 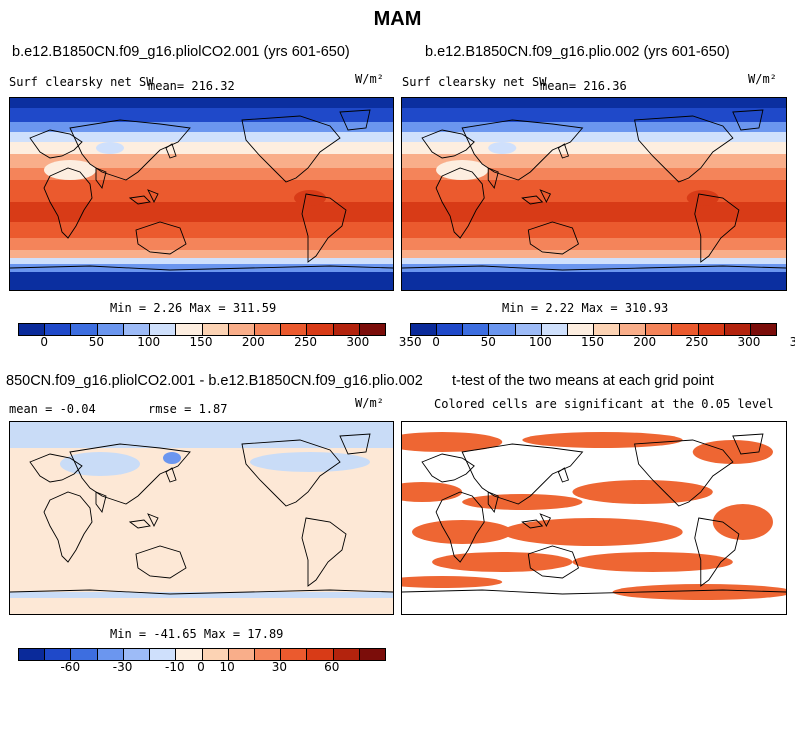 I want to click on colorbar-tick-label: -10, so click(x=175, y=667).